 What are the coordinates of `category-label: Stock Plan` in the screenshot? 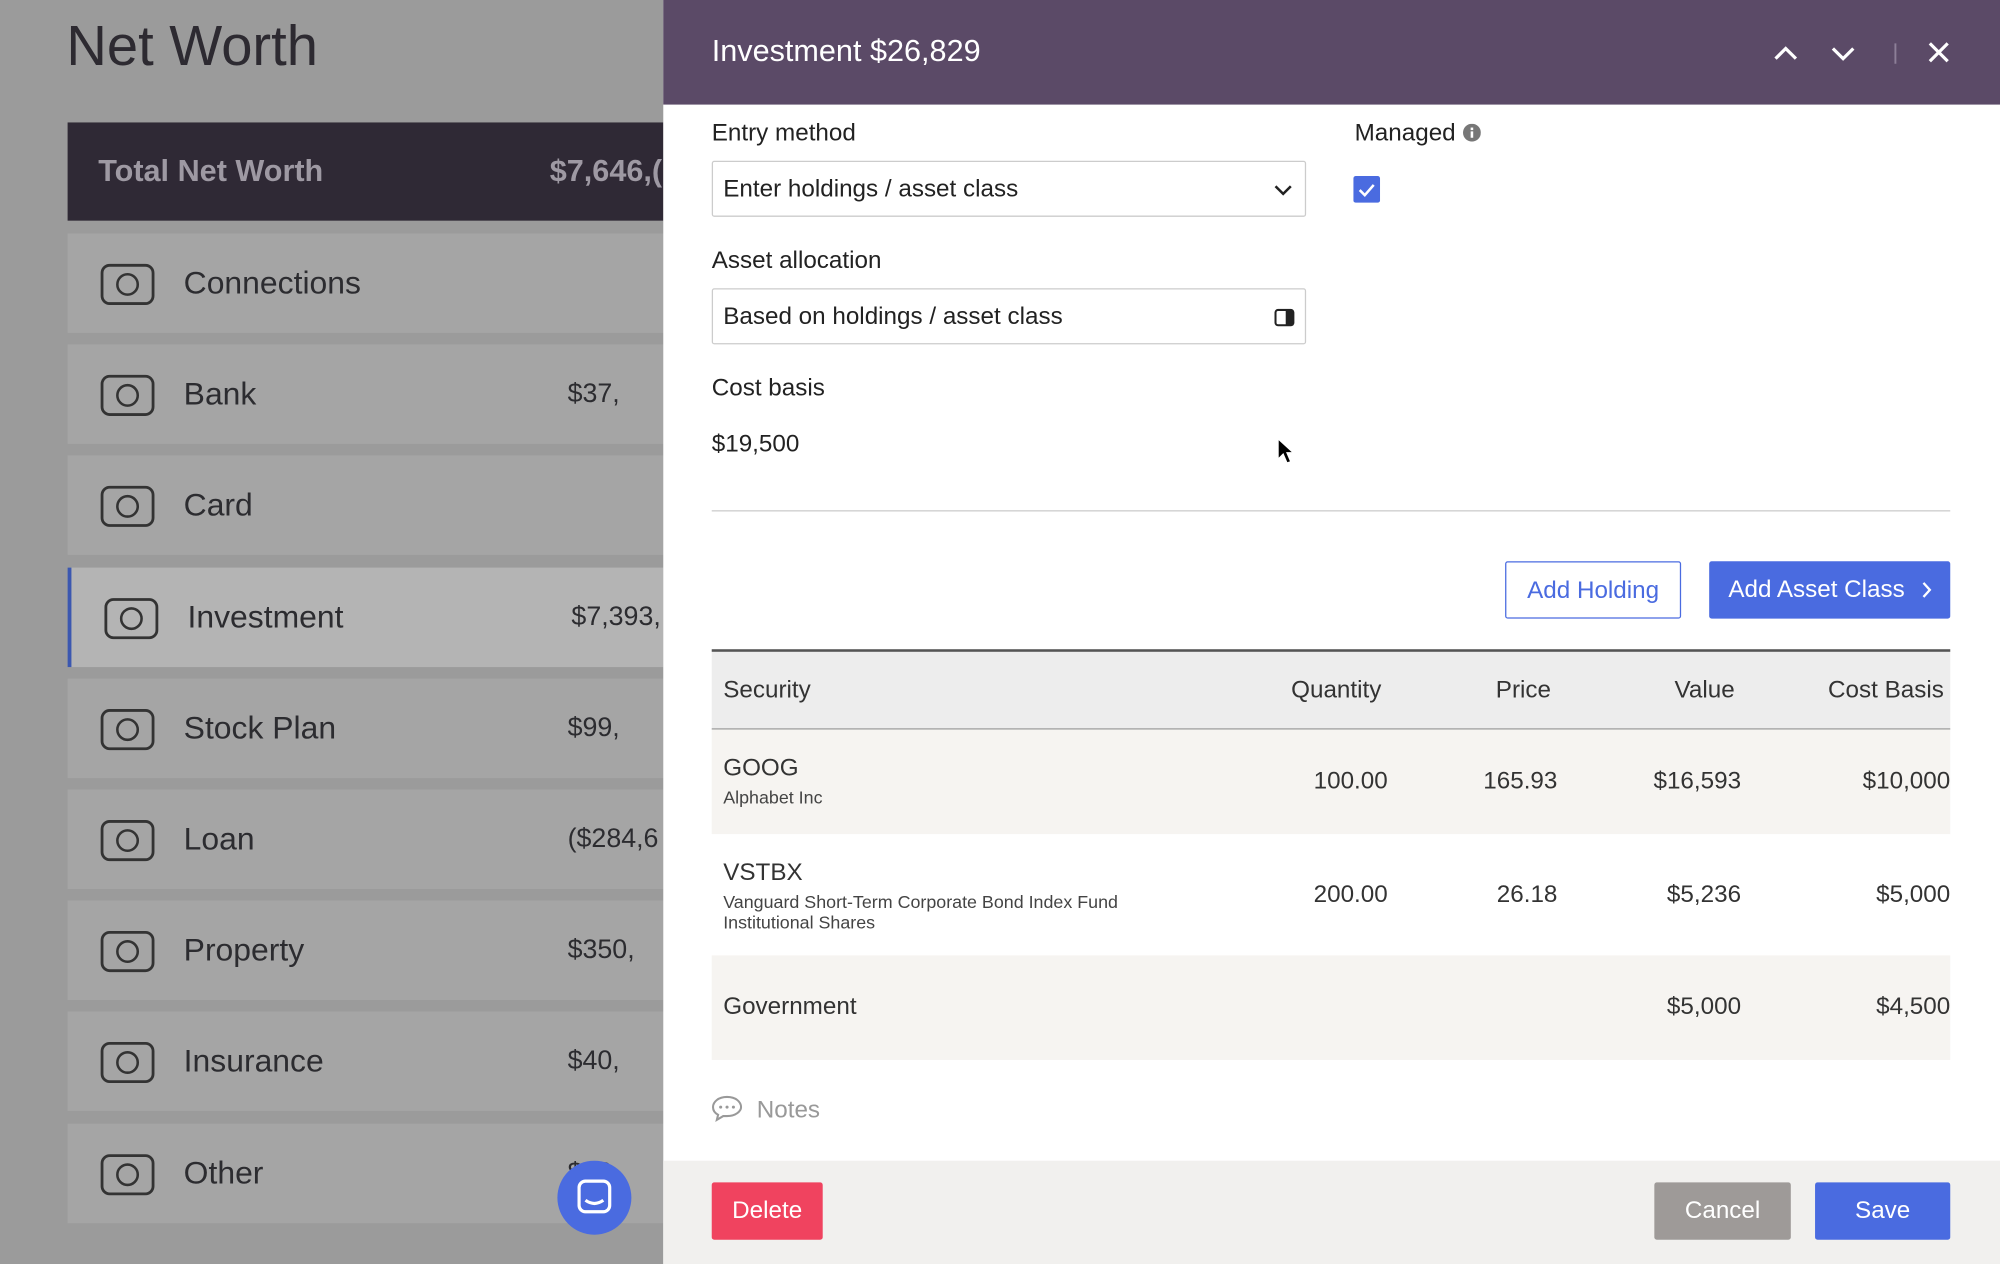 It's located at (260, 728).